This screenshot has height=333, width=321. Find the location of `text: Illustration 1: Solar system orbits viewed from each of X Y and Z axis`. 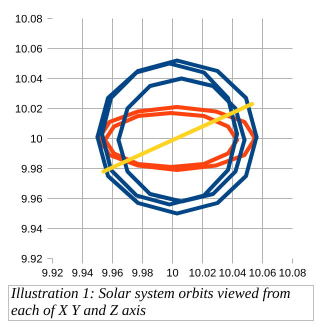

text: Illustration 1: Solar system orbits viewed from each of X Y and Z axis is located at coordinates (161, 303).